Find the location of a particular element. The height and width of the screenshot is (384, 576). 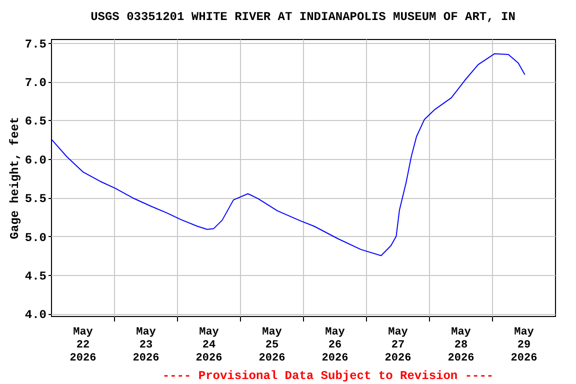

y-tick-label: 5.0 is located at coordinates (35, 237).